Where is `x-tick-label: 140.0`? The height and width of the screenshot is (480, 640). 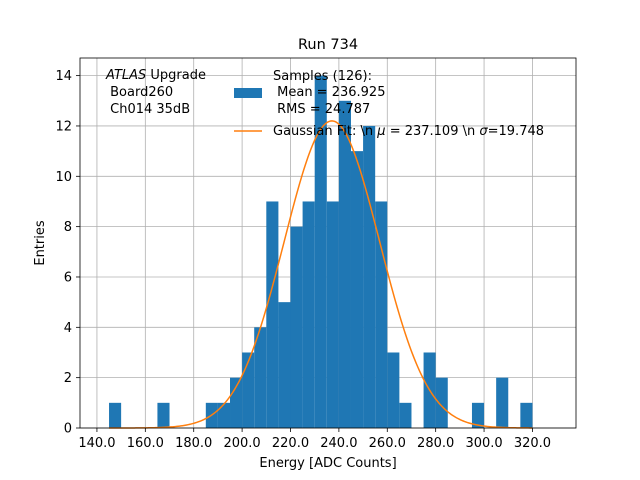 x-tick-label: 140.0 is located at coordinates (96, 443).